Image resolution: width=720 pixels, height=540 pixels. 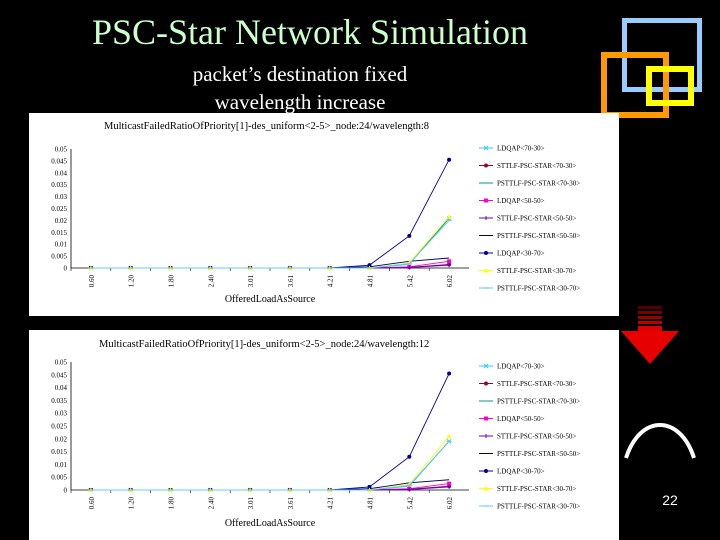 What do you see at coordinates (300, 74) in the screenshot?
I see `subtitle-line-1: packet’s destination fixed` at bounding box center [300, 74].